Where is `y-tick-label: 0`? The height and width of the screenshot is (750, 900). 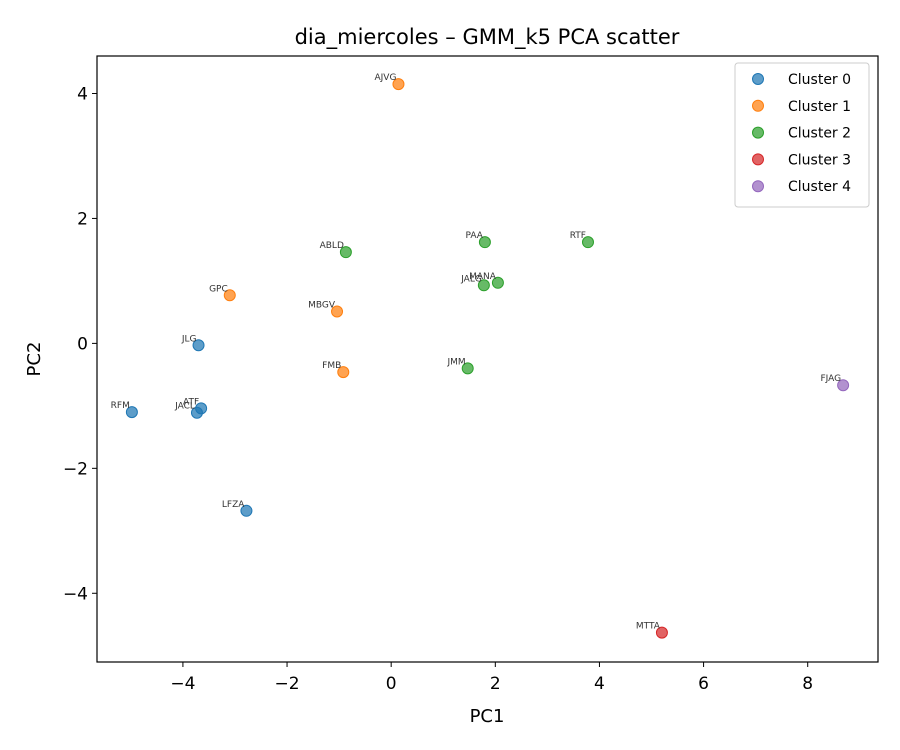 y-tick-label: 0 is located at coordinates (82, 344).